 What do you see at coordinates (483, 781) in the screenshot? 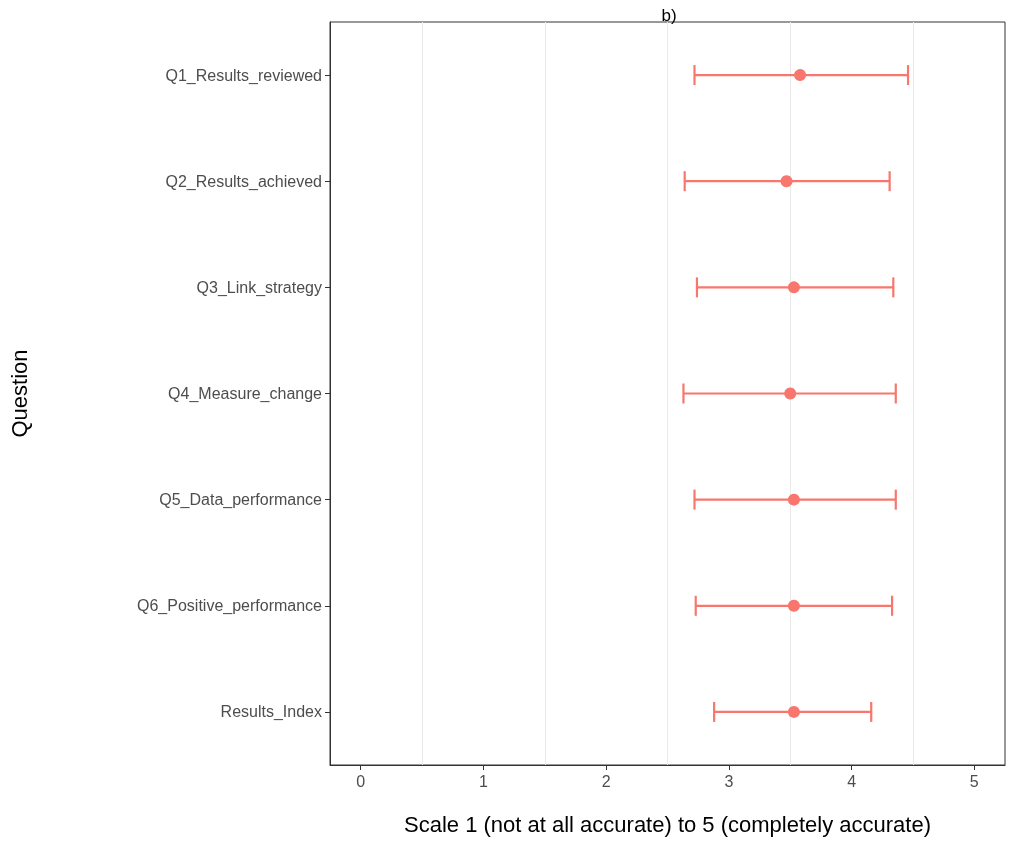
I see `x-tick-label: 1` at bounding box center [483, 781].